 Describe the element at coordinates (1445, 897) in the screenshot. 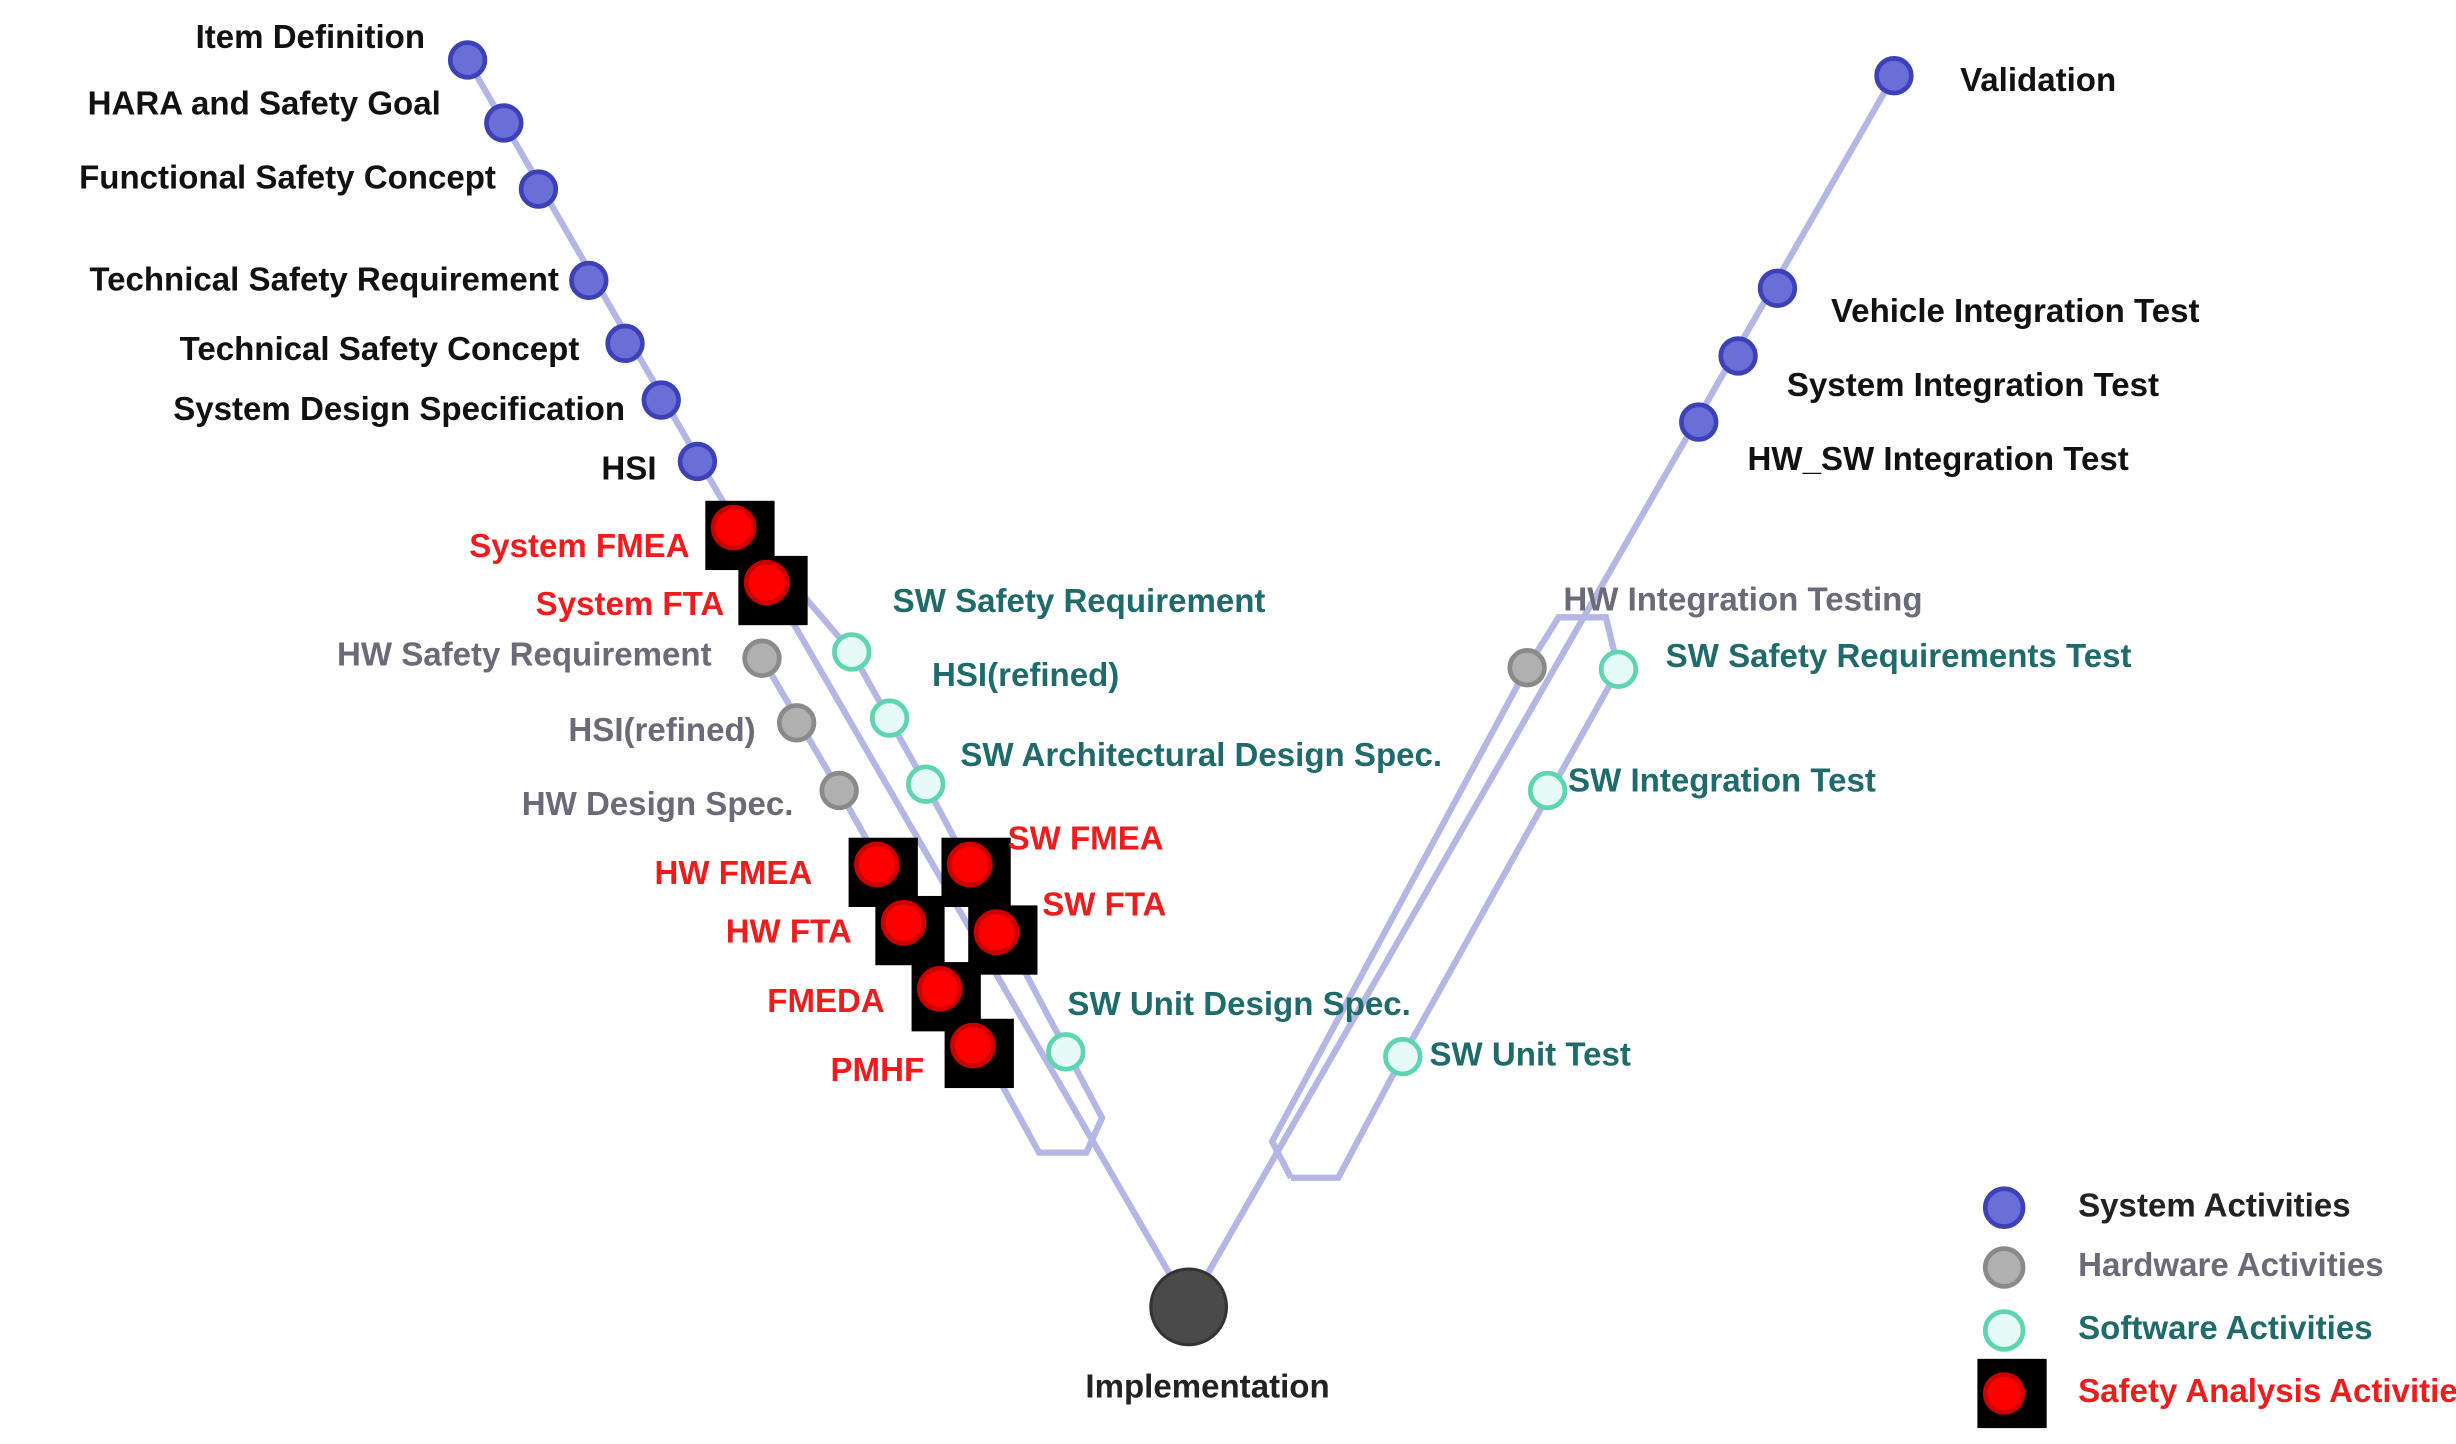

I see `right-branch` at that location.